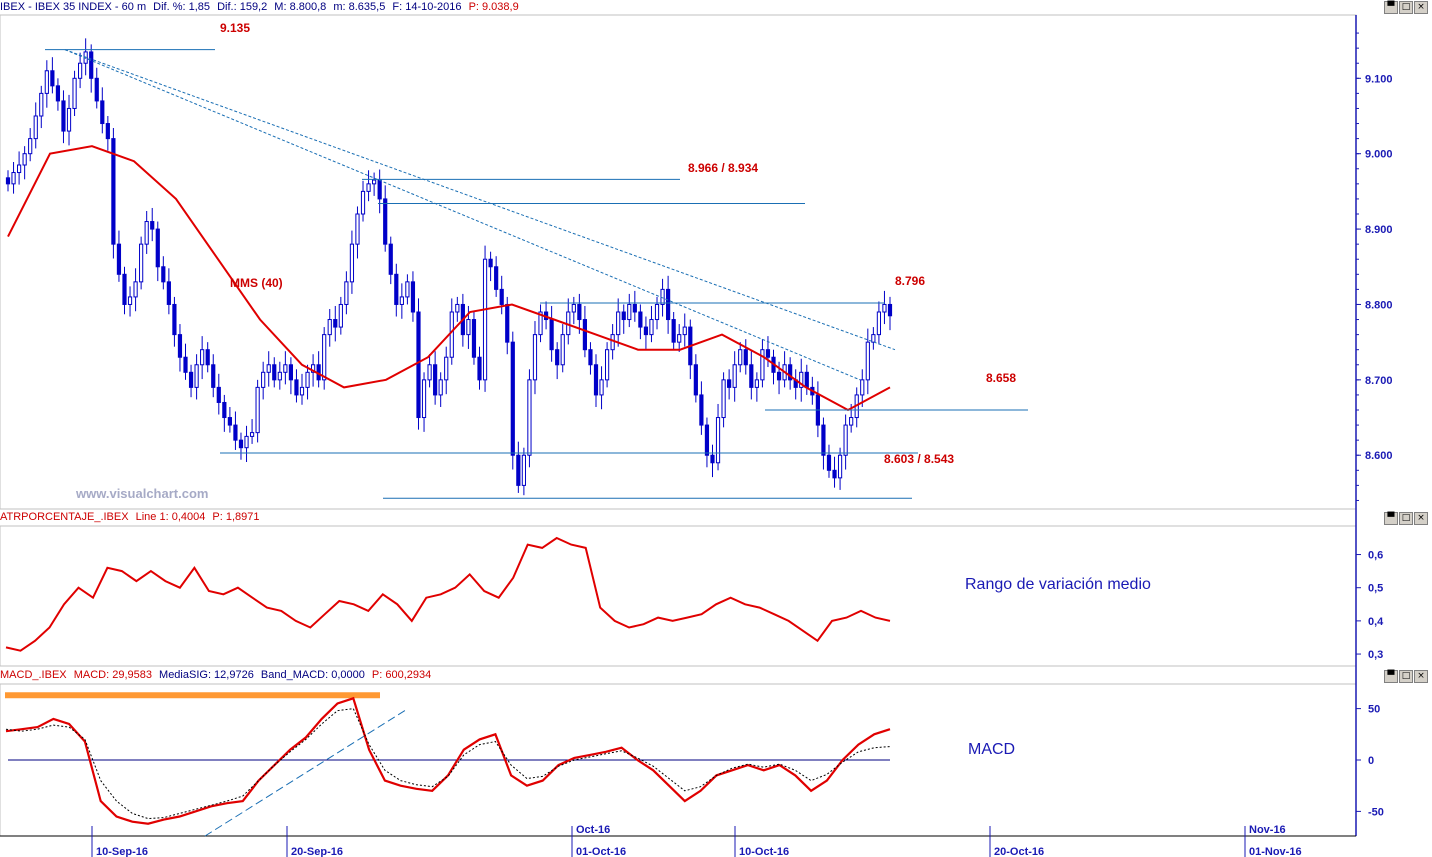 The height and width of the screenshot is (857, 1432). Describe the element at coordinates (1379, 381) in the screenshot. I see `main-y-tick-label: 8.700` at that location.